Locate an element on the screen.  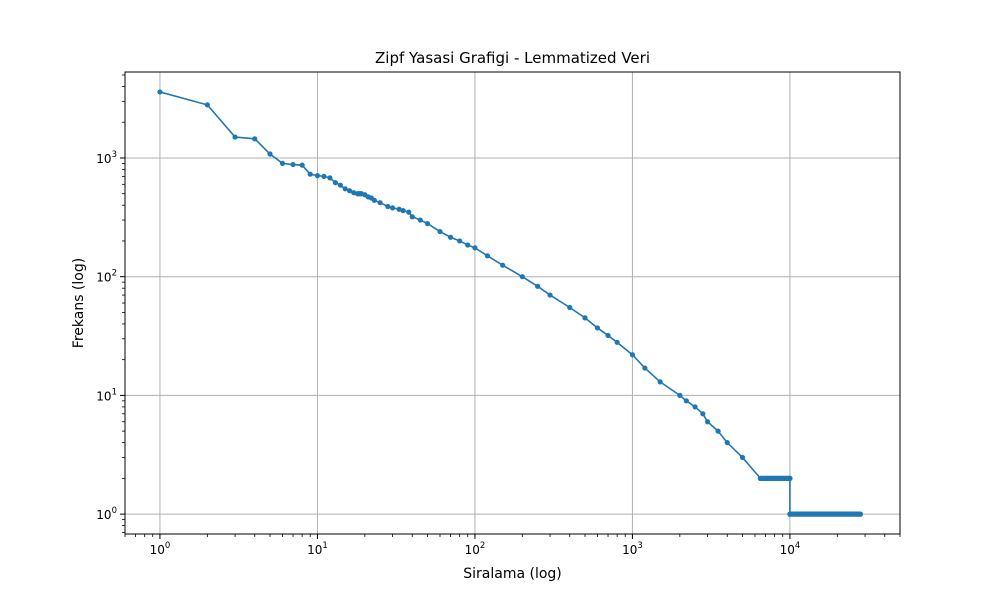
x-tick-label: 10³ is located at coordinates (632, 549).